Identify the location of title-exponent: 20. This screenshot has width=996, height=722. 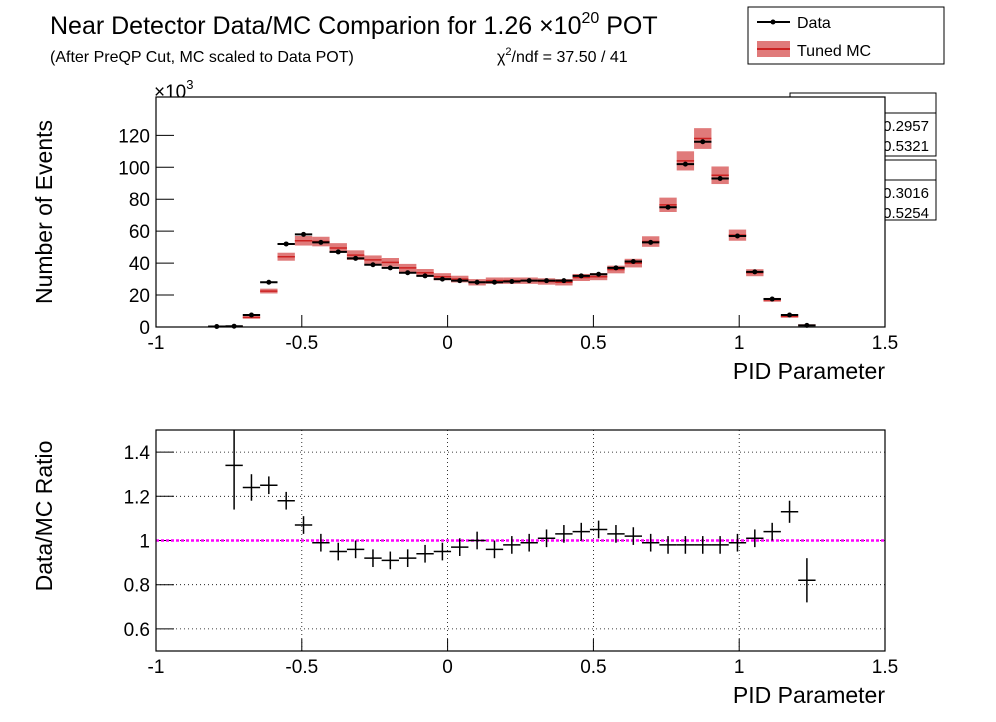
(591, 18).